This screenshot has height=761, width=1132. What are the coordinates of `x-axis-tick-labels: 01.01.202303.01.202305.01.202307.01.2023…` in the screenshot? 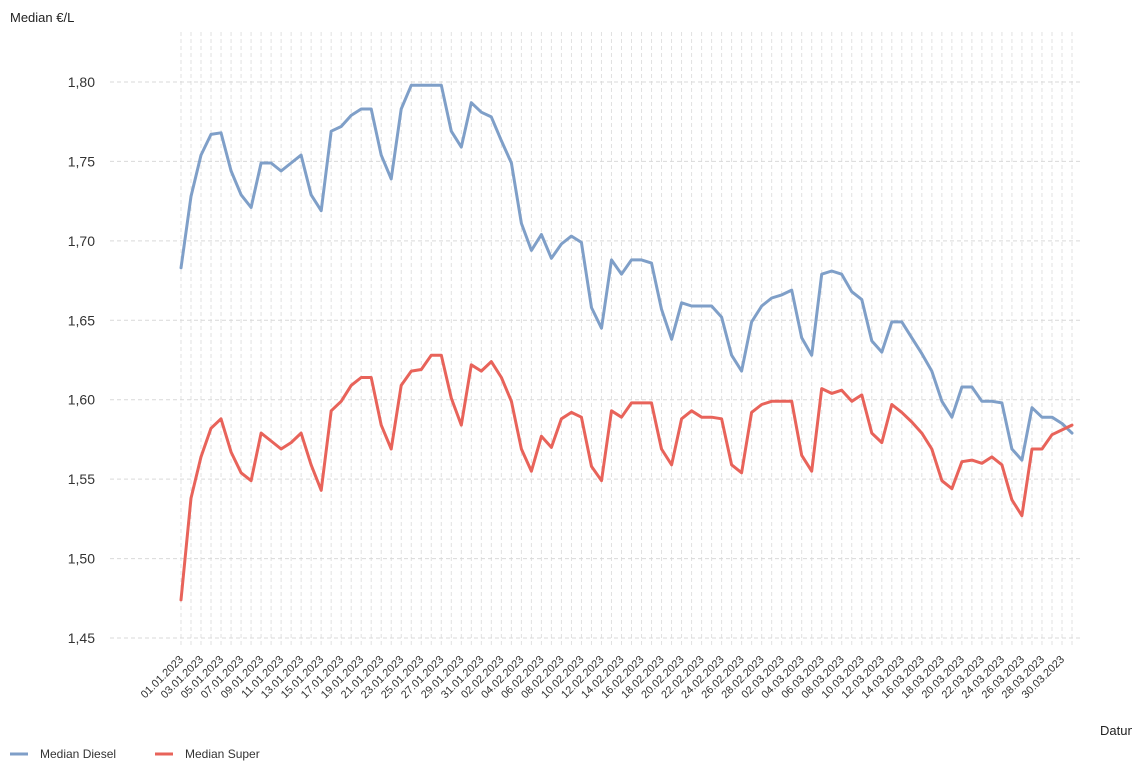 It's located at (603, 677).